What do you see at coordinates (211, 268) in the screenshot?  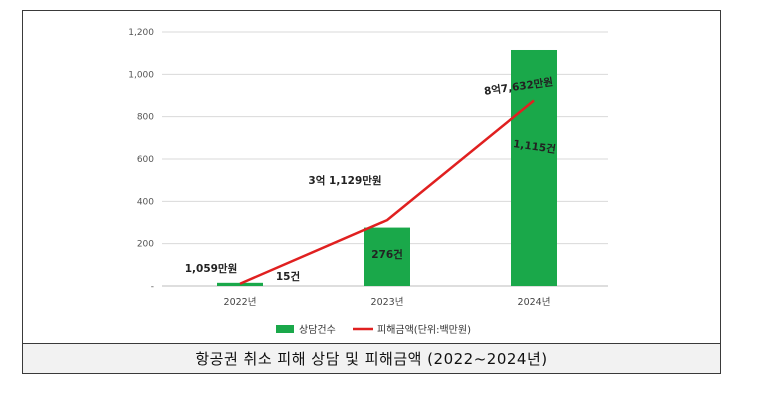 I see `line-data-label: 1,059만원` at bounding box center [211, 268].